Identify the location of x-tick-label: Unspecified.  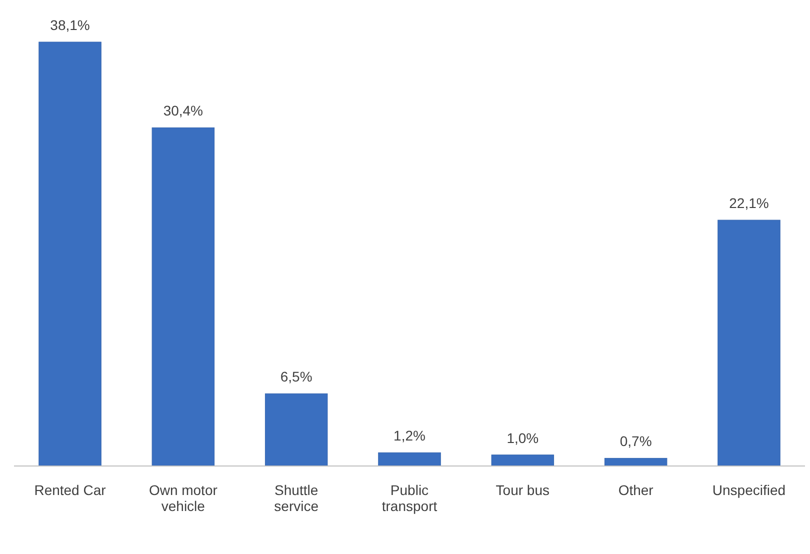
(749, 490).